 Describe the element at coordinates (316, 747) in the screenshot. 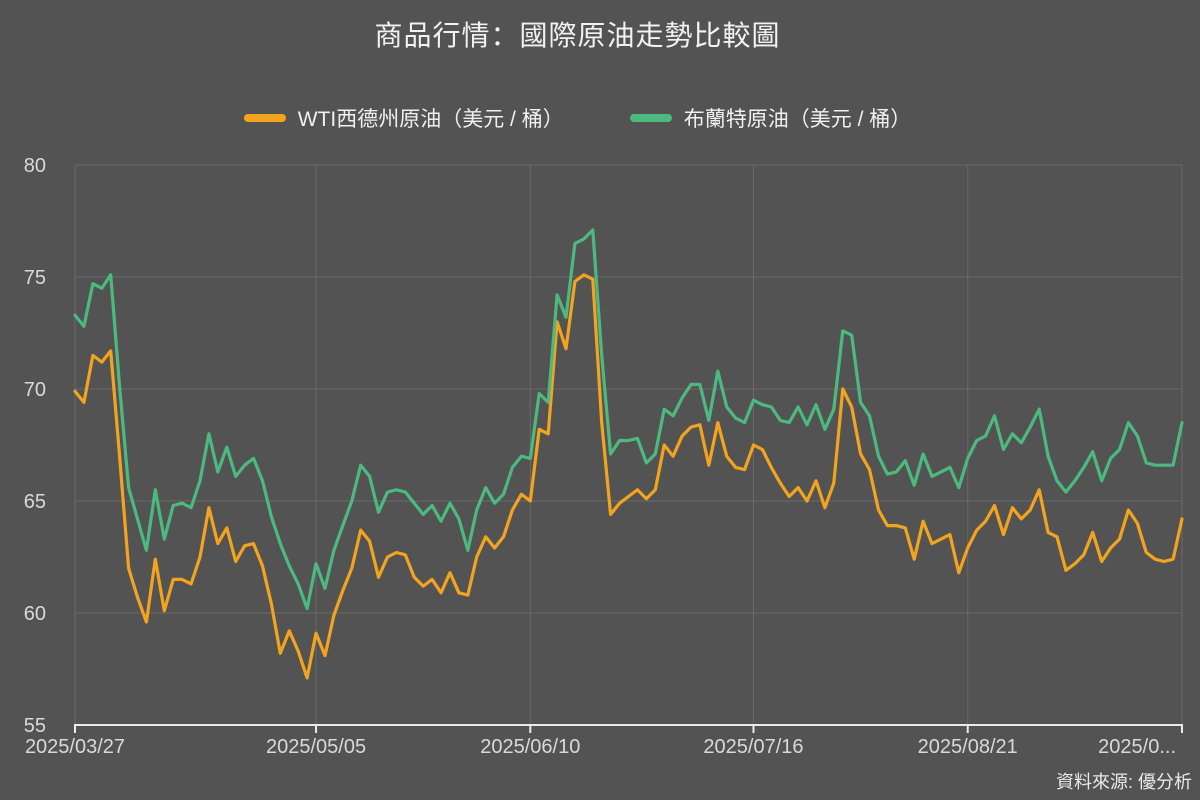

I see `x-tick-label: 2025/05/05` at that location.